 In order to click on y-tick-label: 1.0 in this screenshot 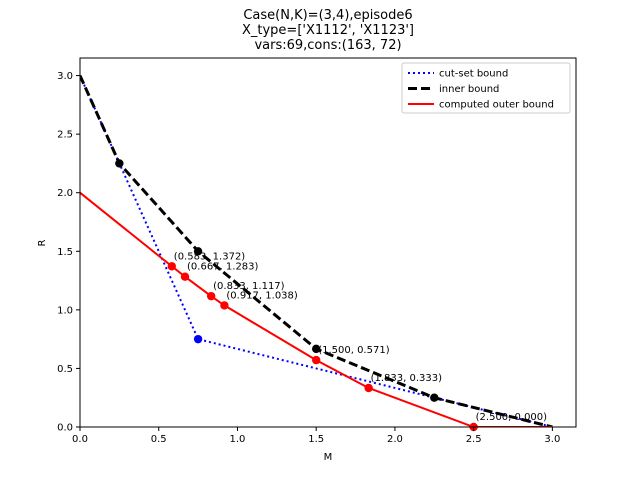, I will do `click(65, 310)`.